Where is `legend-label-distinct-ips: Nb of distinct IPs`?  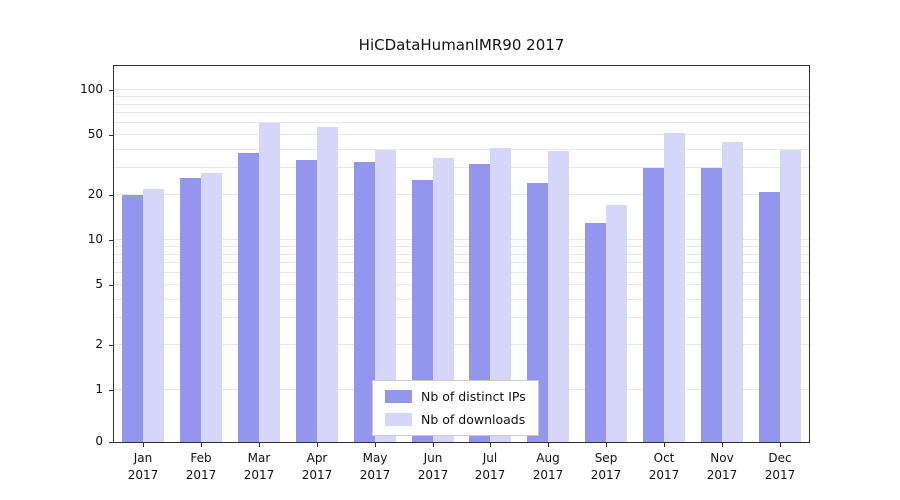
legend-label-distinct-ips: Nb of distinct IPs is located at coordinates (473, 396).